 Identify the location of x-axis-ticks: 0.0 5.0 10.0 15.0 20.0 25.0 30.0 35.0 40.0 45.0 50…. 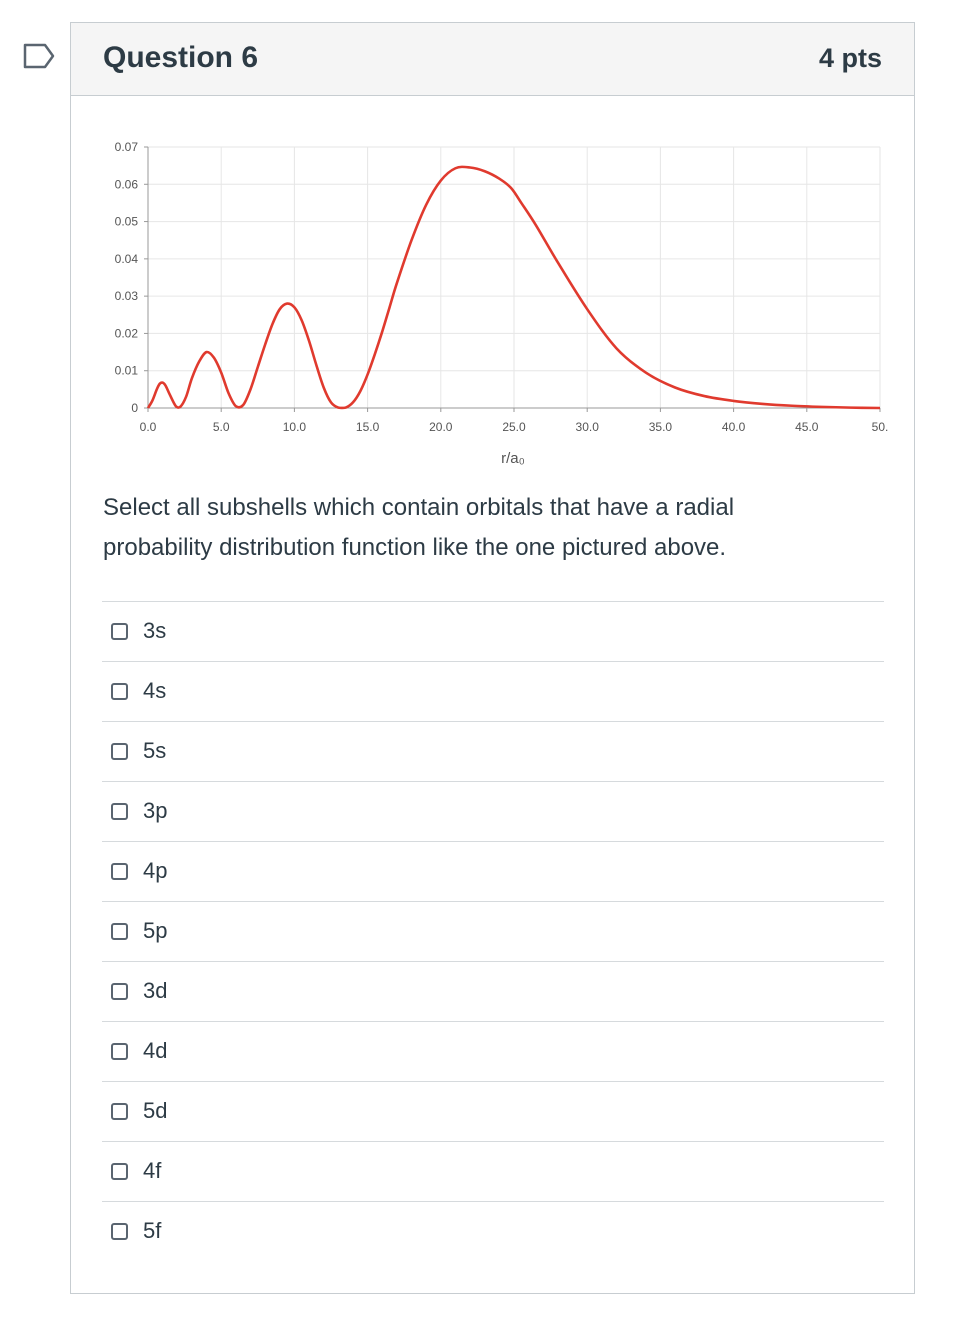
(514, 421).